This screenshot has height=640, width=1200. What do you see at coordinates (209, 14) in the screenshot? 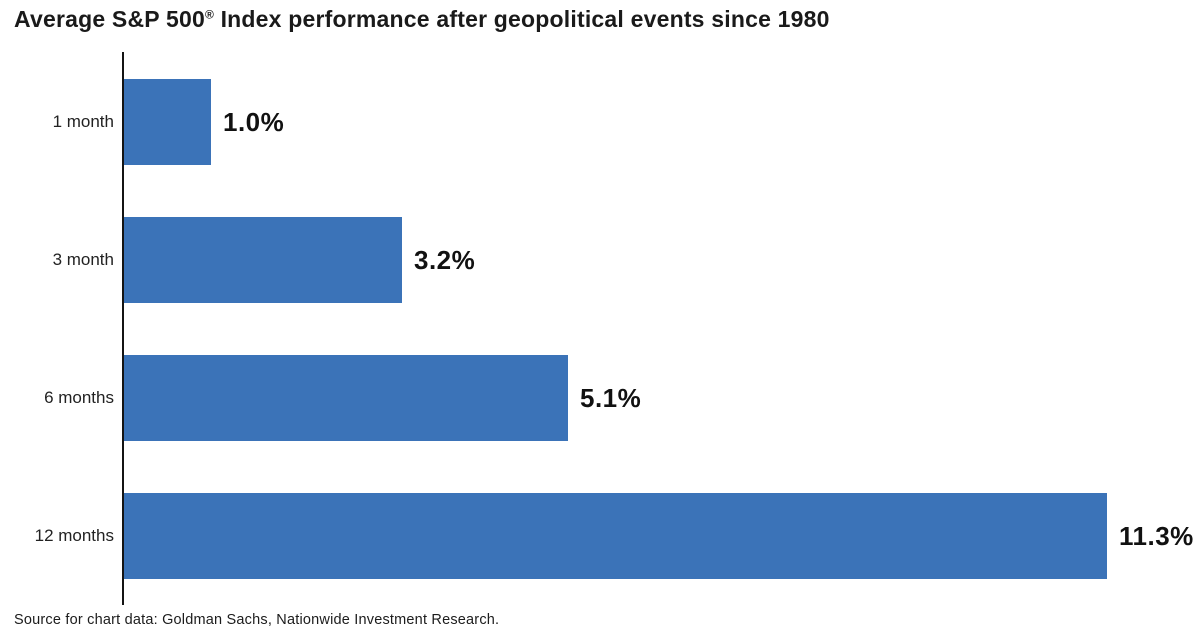
I see `registered-trademark-symbol: ®` at bounding box center [209, 14].